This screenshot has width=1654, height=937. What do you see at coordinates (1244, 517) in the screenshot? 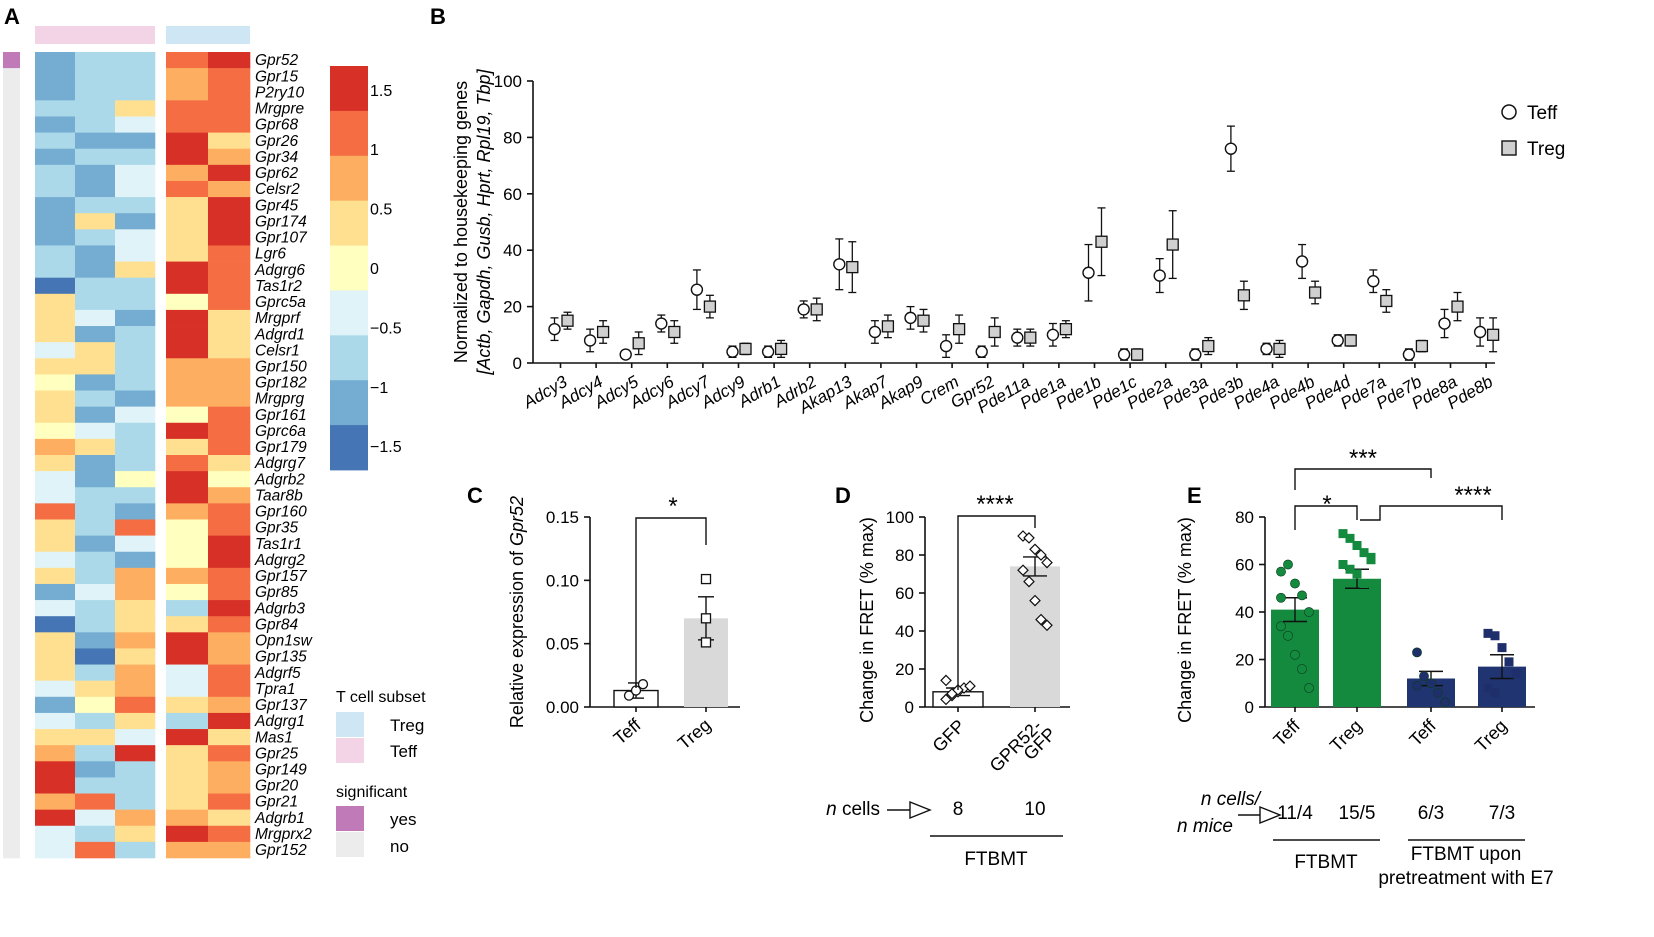
I see `y-tick-label: 80` at bounding box center [1244, 517].